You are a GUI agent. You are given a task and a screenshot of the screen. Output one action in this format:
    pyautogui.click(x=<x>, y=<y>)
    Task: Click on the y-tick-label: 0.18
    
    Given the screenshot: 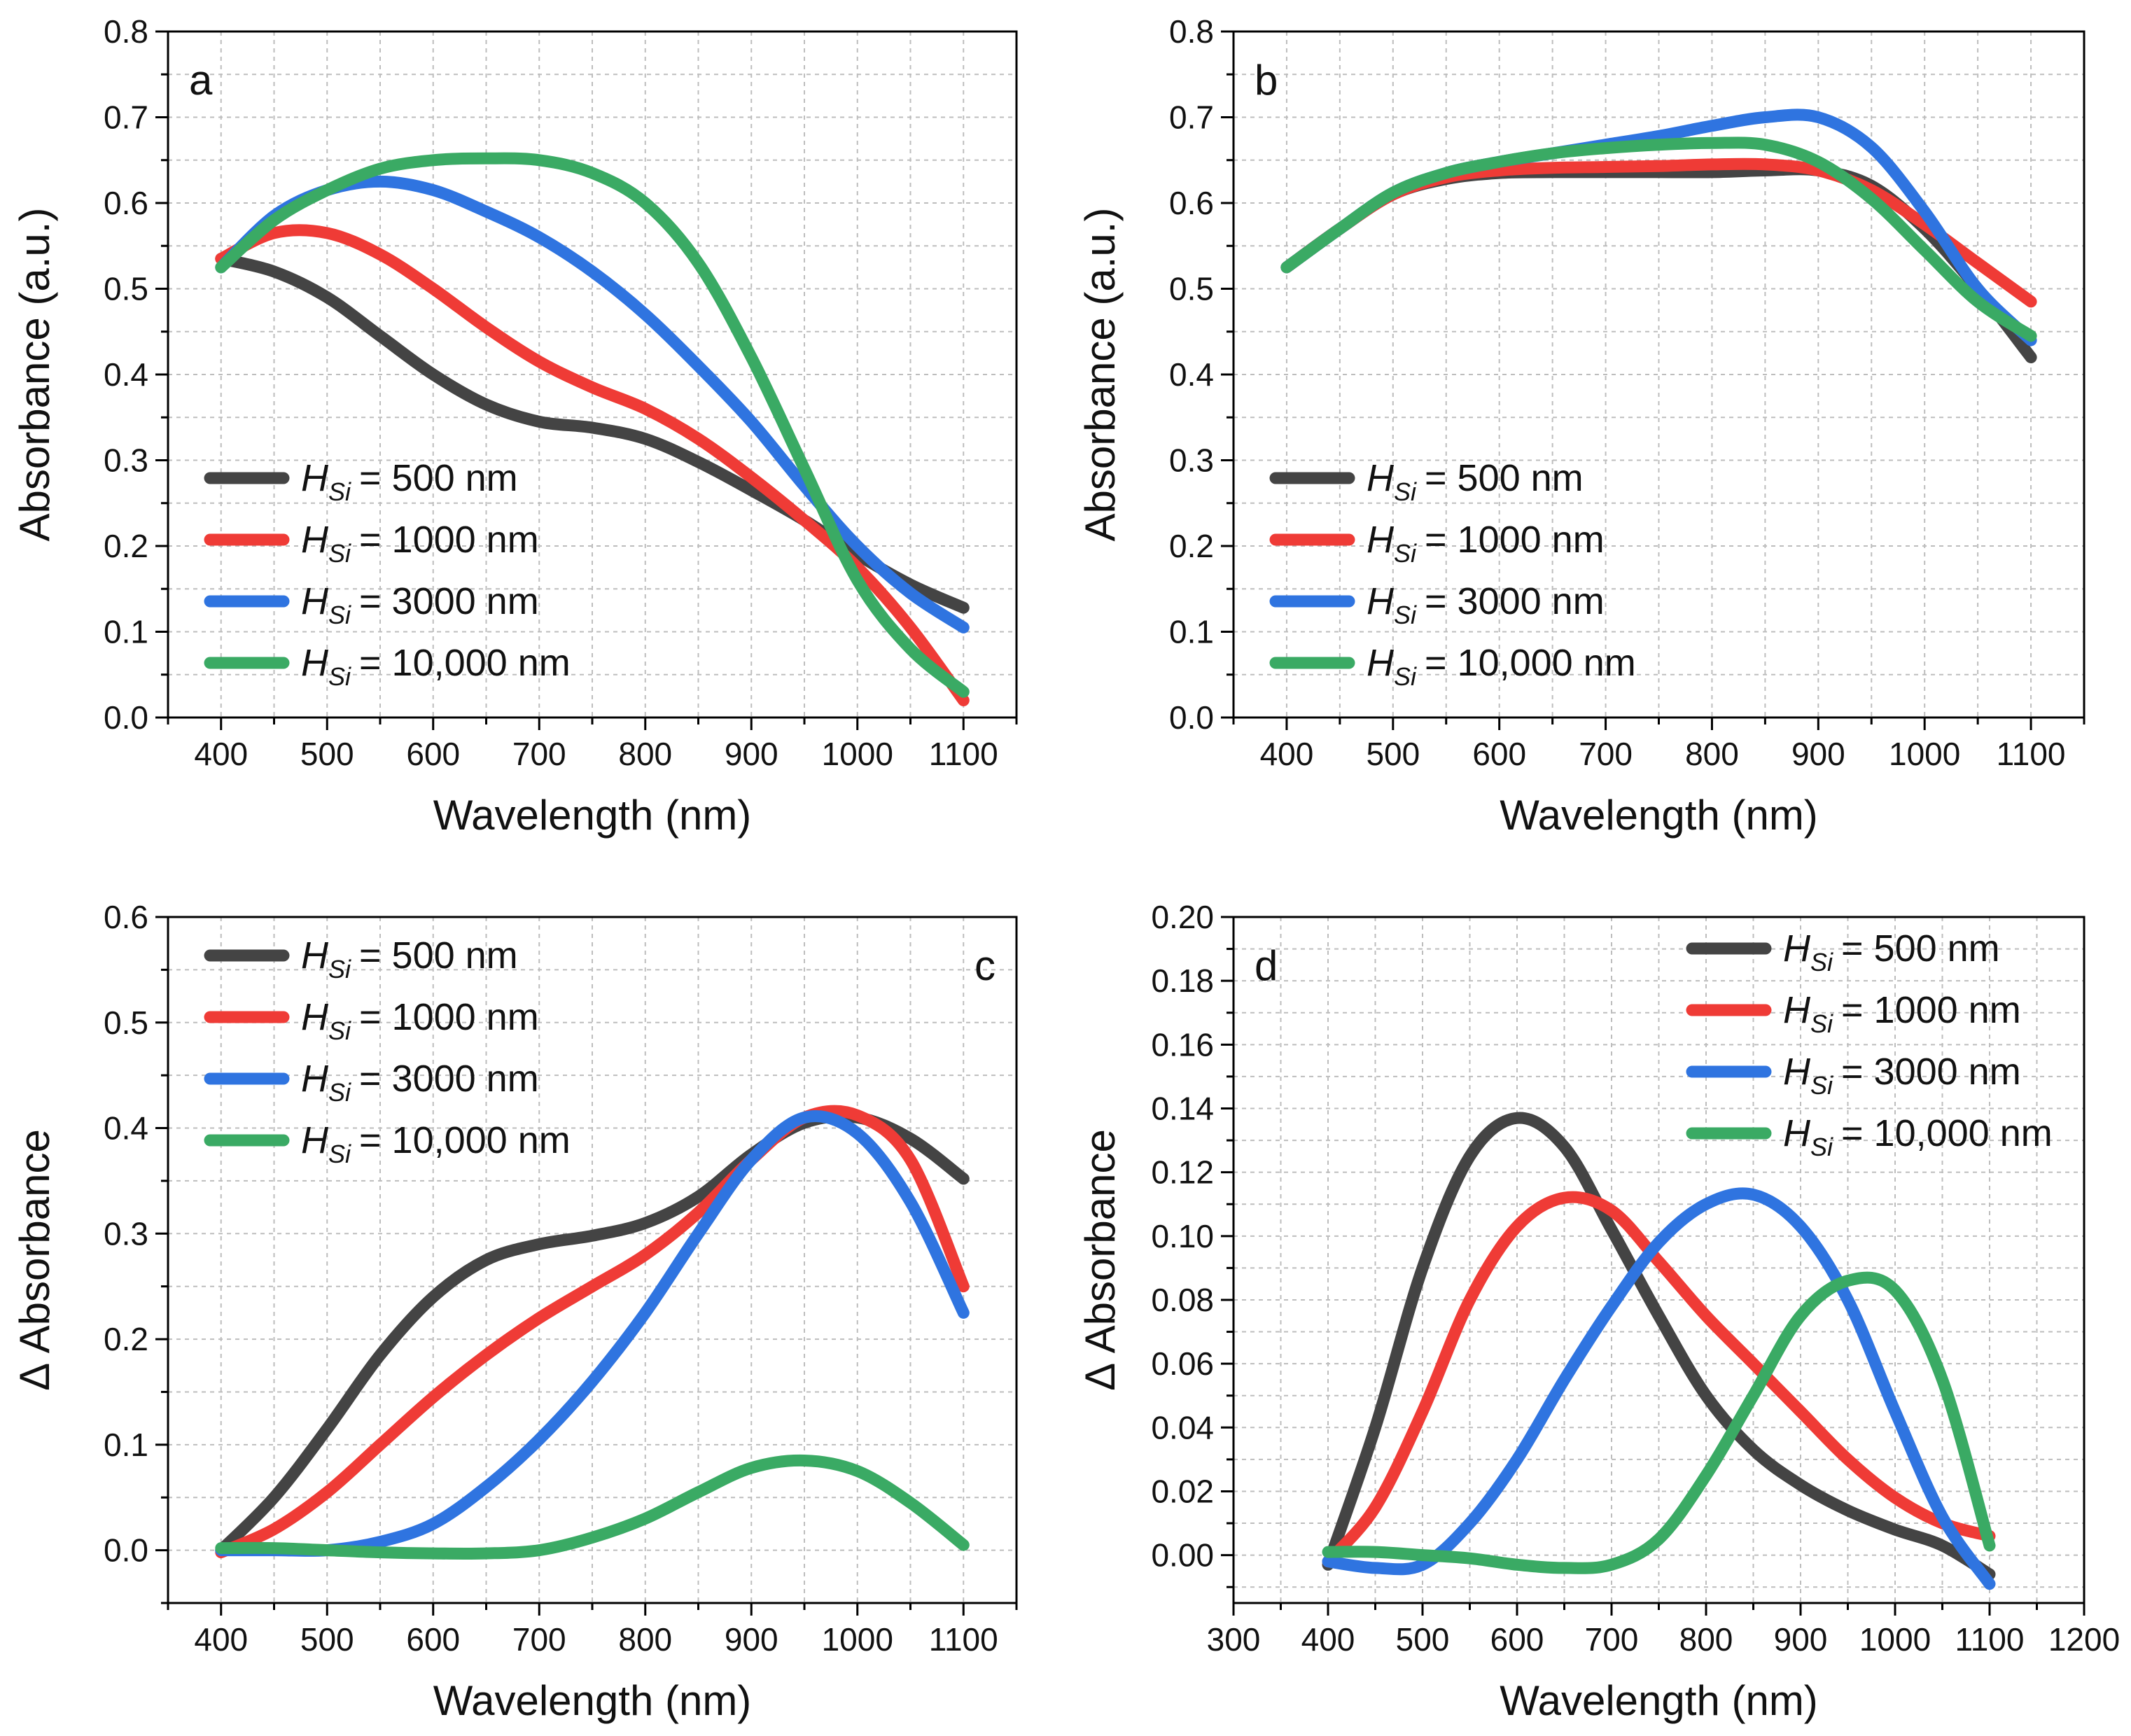 What is the action you would take?
    pyautogui.click(x=1183, y=980)
    